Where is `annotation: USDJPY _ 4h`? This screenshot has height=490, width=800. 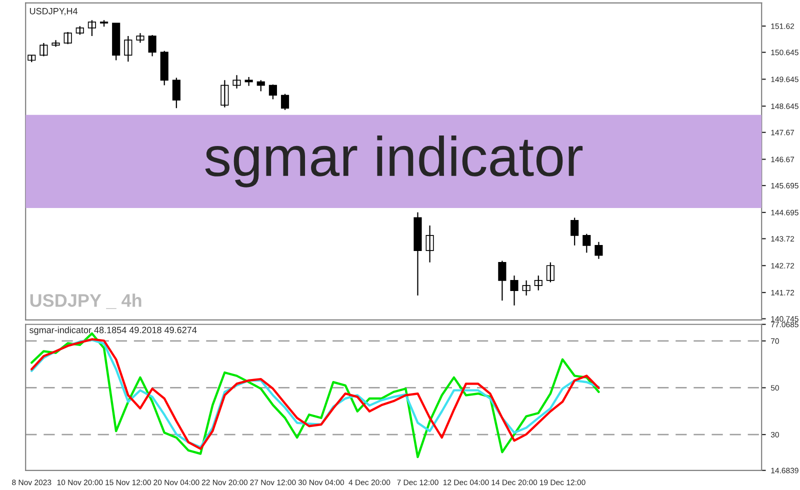 annotation: USDJPY _ 4h is located at coordinates (86, 301).